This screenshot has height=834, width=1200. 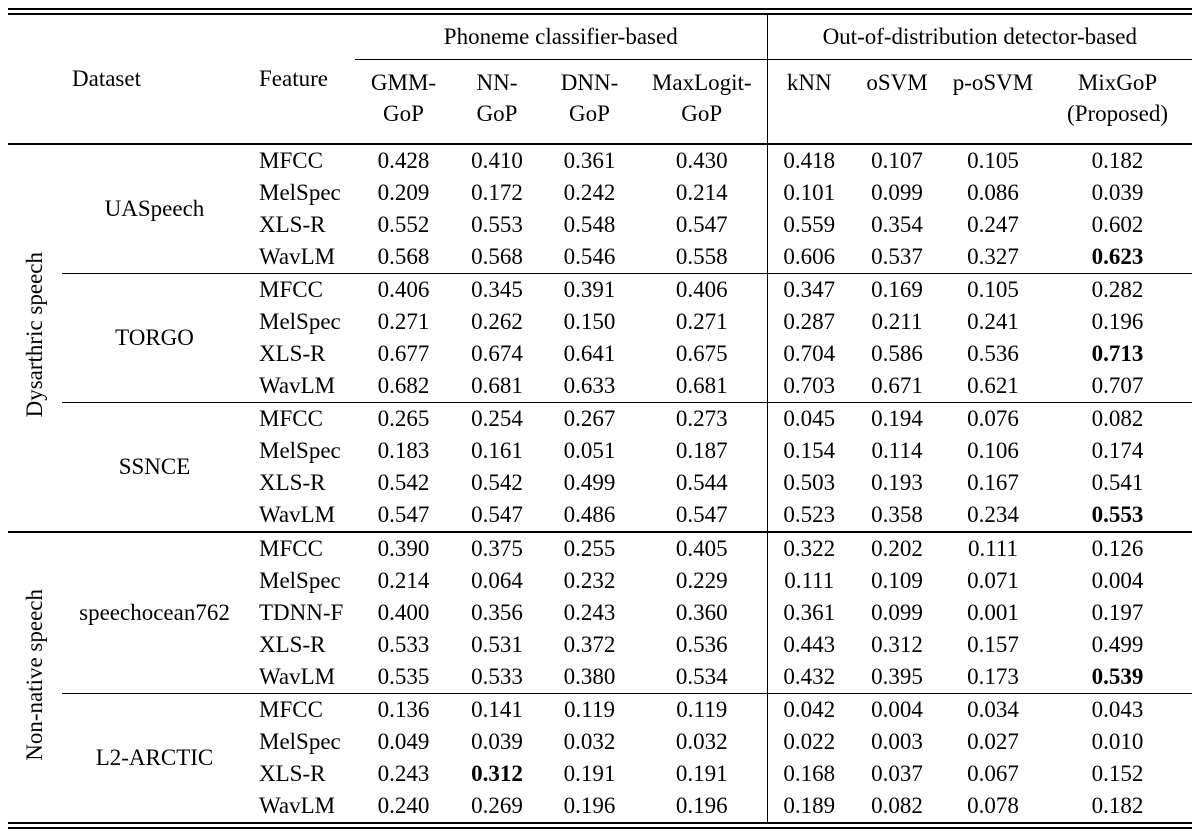 I want to click on value-cell: 0.273, so click(x=702, y=418).